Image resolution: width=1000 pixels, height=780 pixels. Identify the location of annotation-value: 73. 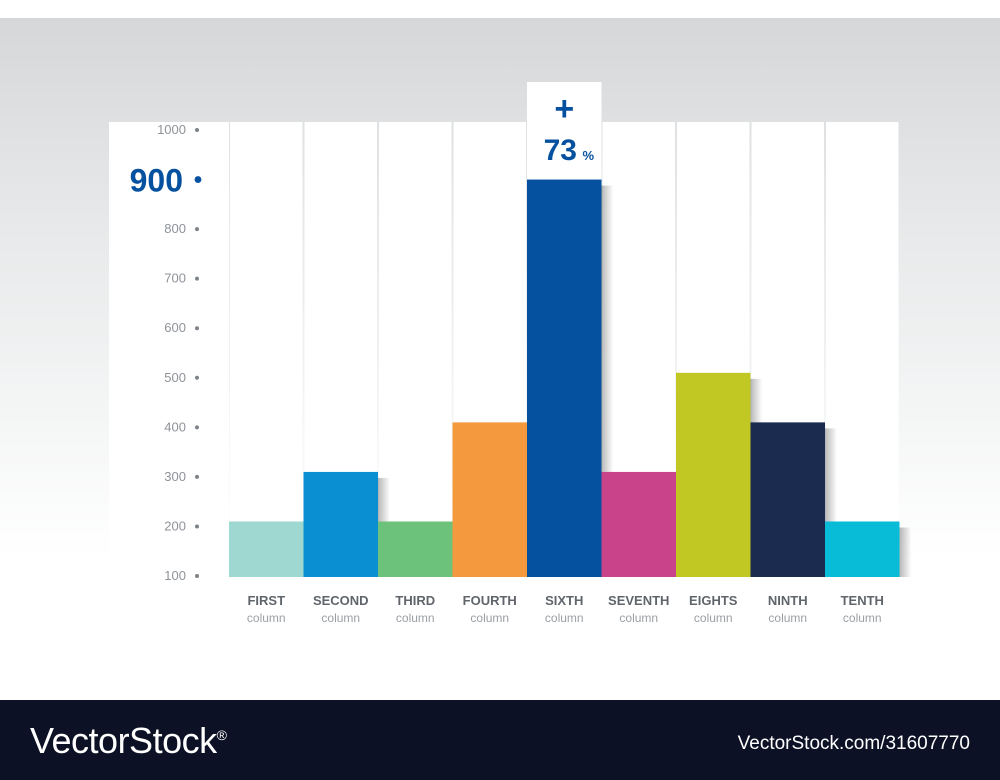
(560, 150).